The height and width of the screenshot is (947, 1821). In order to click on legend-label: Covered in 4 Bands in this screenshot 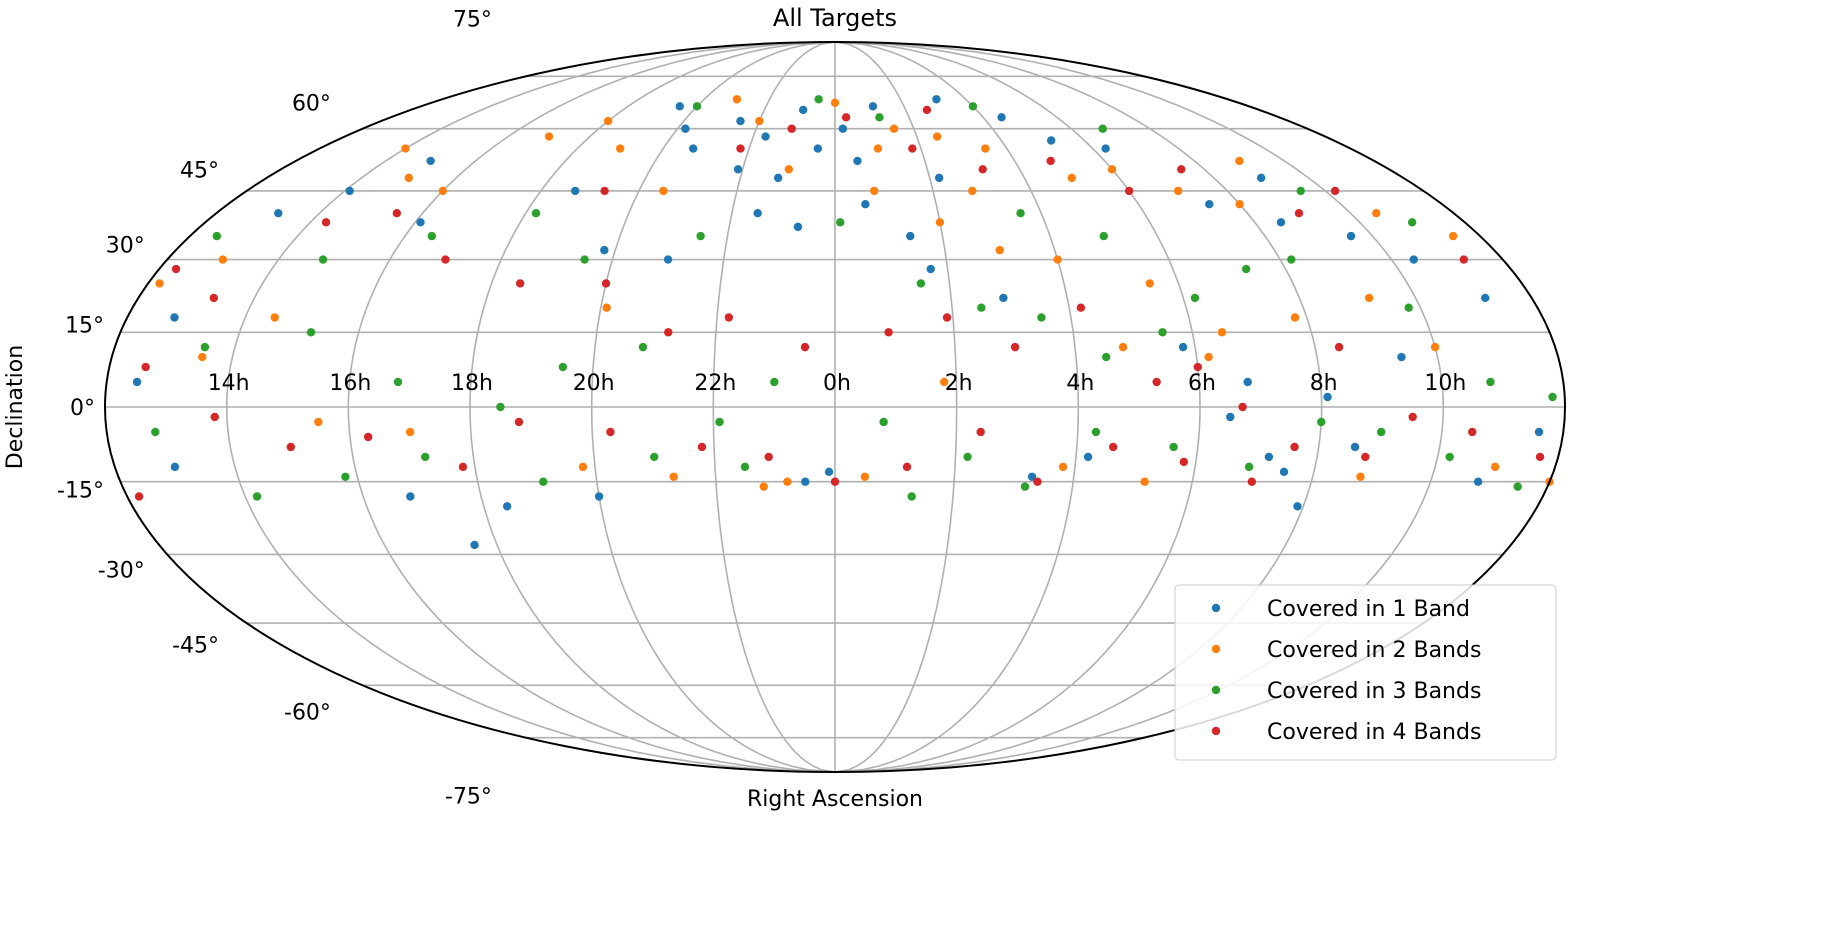, I will do `click(1374, 732)`.